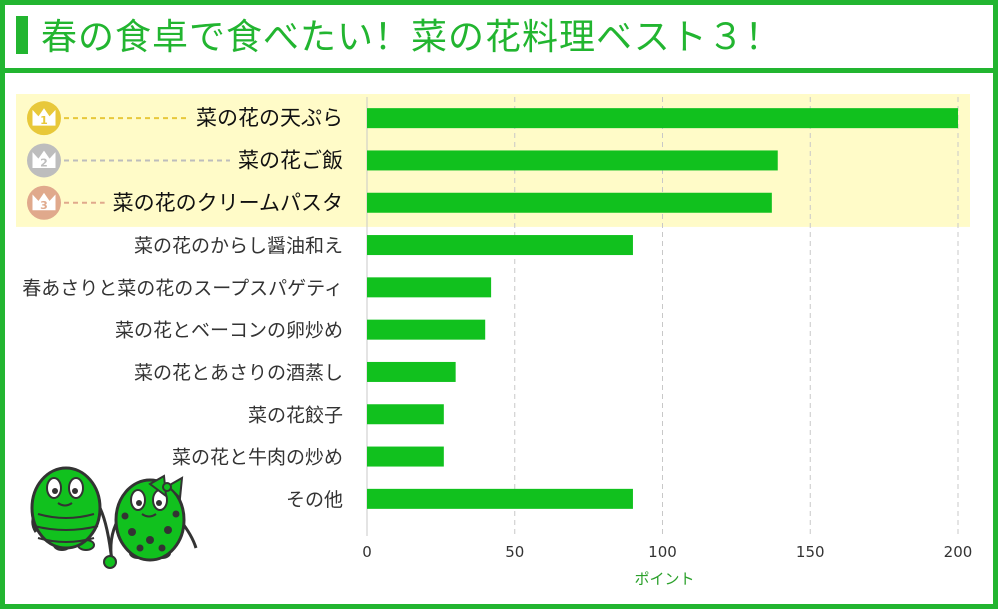 The height and width of the screenshot is (609, 998). Describe the element at coordinates (182, 288) in the screenshot. I see `category-label: 春あさりと菜の花のスープスパゲティ` at that location.